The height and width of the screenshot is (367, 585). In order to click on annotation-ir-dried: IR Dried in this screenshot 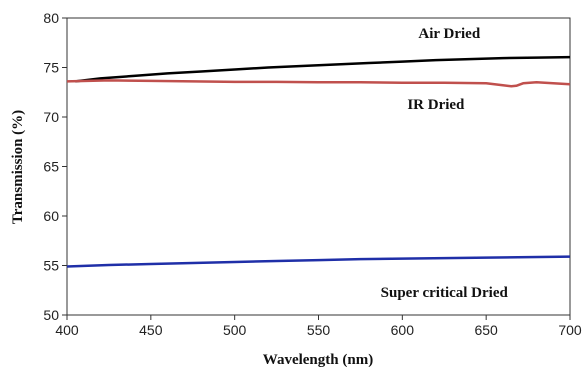, I will do `click(436, 105)`.